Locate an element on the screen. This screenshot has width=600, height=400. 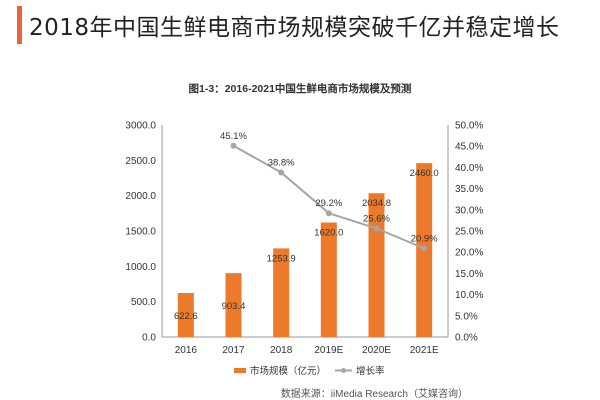
legend-line-marker is located at coordinates (343, 370).